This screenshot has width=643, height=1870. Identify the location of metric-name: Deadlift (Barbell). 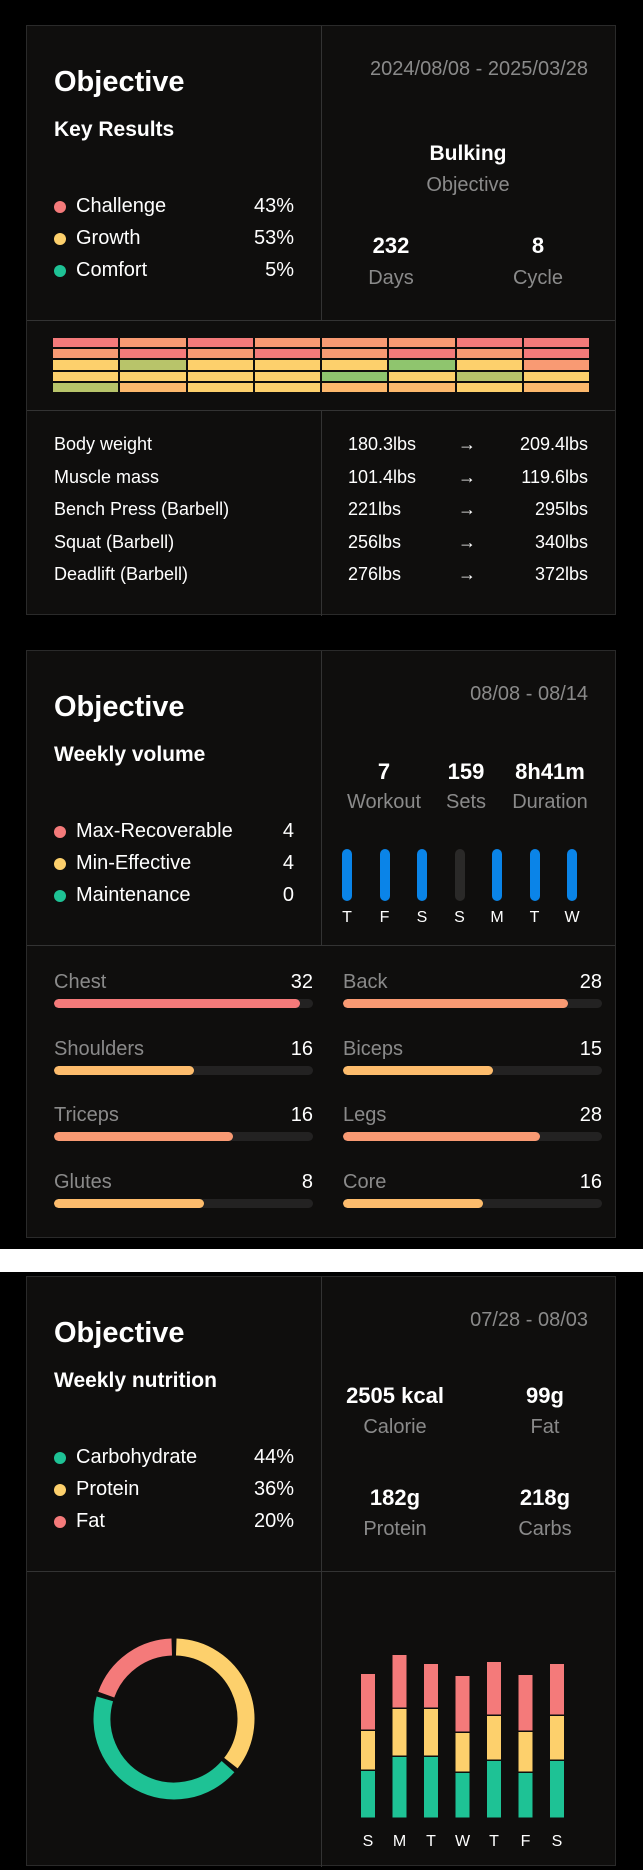
(121, 574).